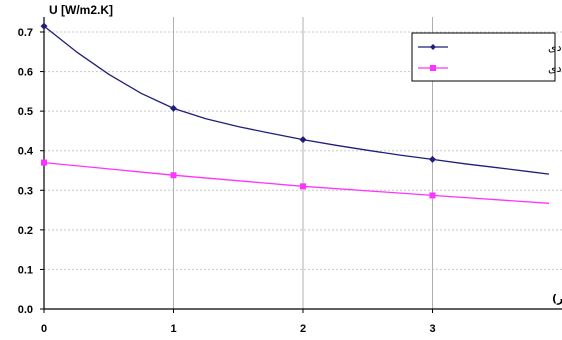 Image resolution: width=562 pixels, height=340 pixels. I want to click on y-axis-label: U [W/m2.K], so click(81, 10).